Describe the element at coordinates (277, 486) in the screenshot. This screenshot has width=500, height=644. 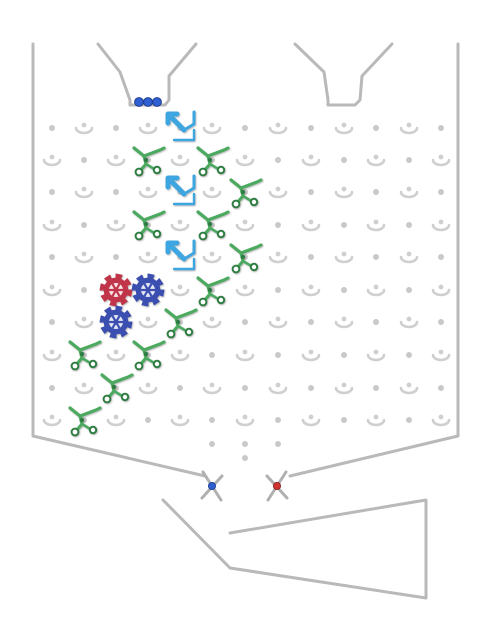
I see `red-ball-lever` at that location.